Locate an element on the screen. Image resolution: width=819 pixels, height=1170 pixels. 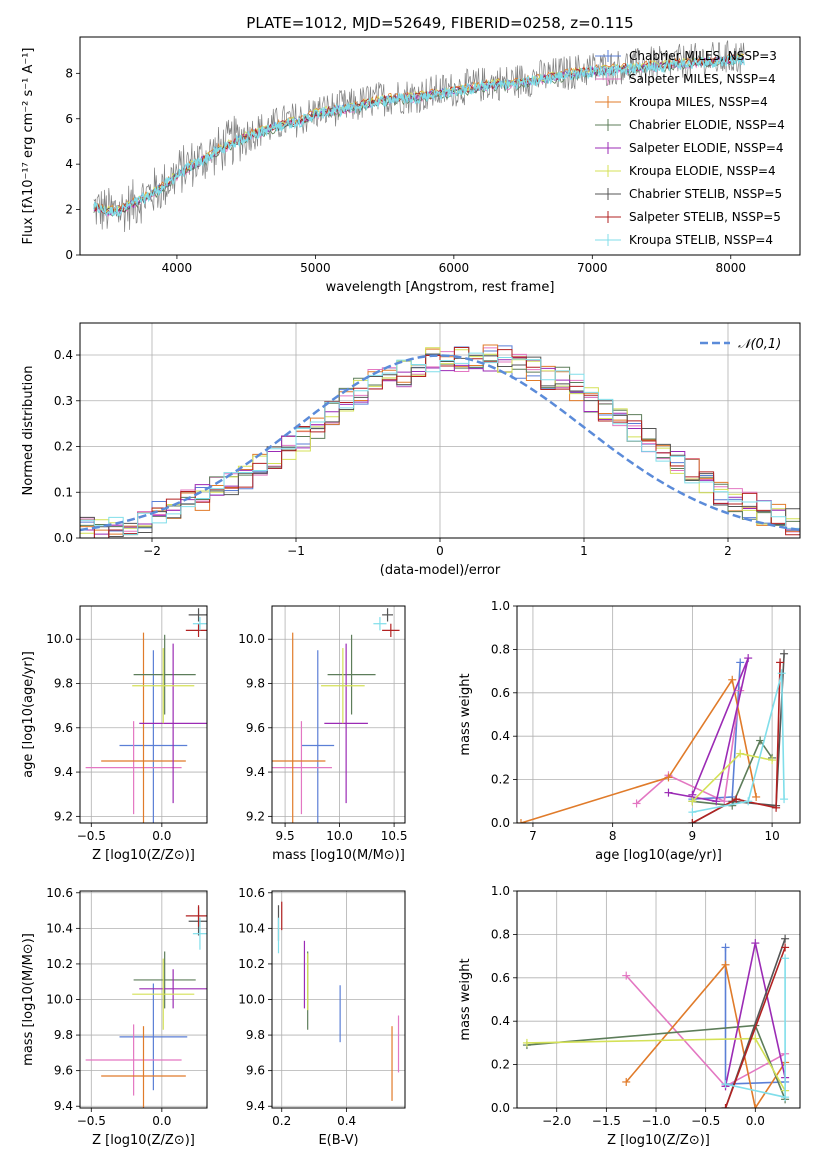
y-tick-label: 4 is located at coordinates (69, 164).